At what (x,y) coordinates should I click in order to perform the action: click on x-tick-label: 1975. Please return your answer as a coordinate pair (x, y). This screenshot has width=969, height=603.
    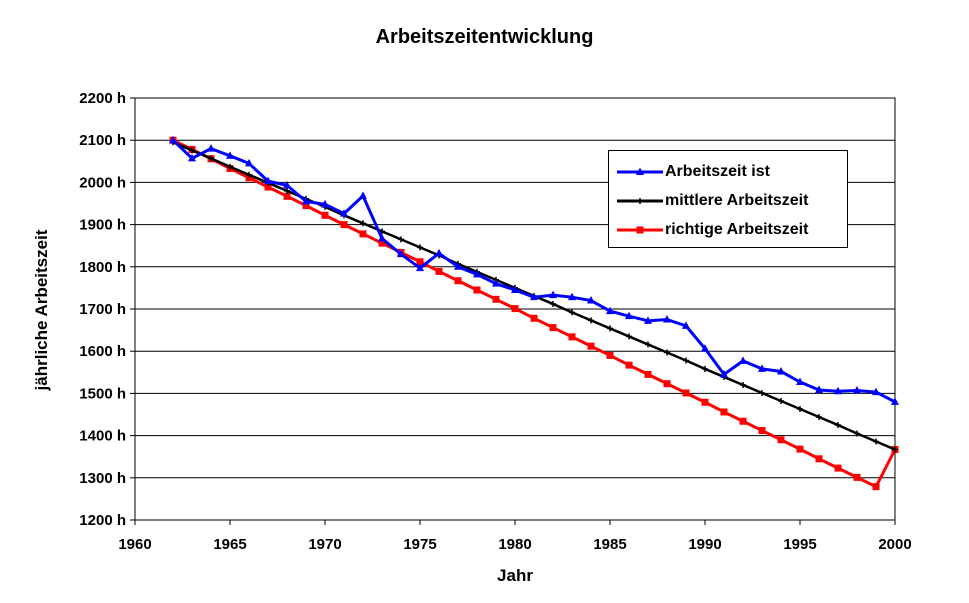
    Looking at the image, I should click on (419, 544).